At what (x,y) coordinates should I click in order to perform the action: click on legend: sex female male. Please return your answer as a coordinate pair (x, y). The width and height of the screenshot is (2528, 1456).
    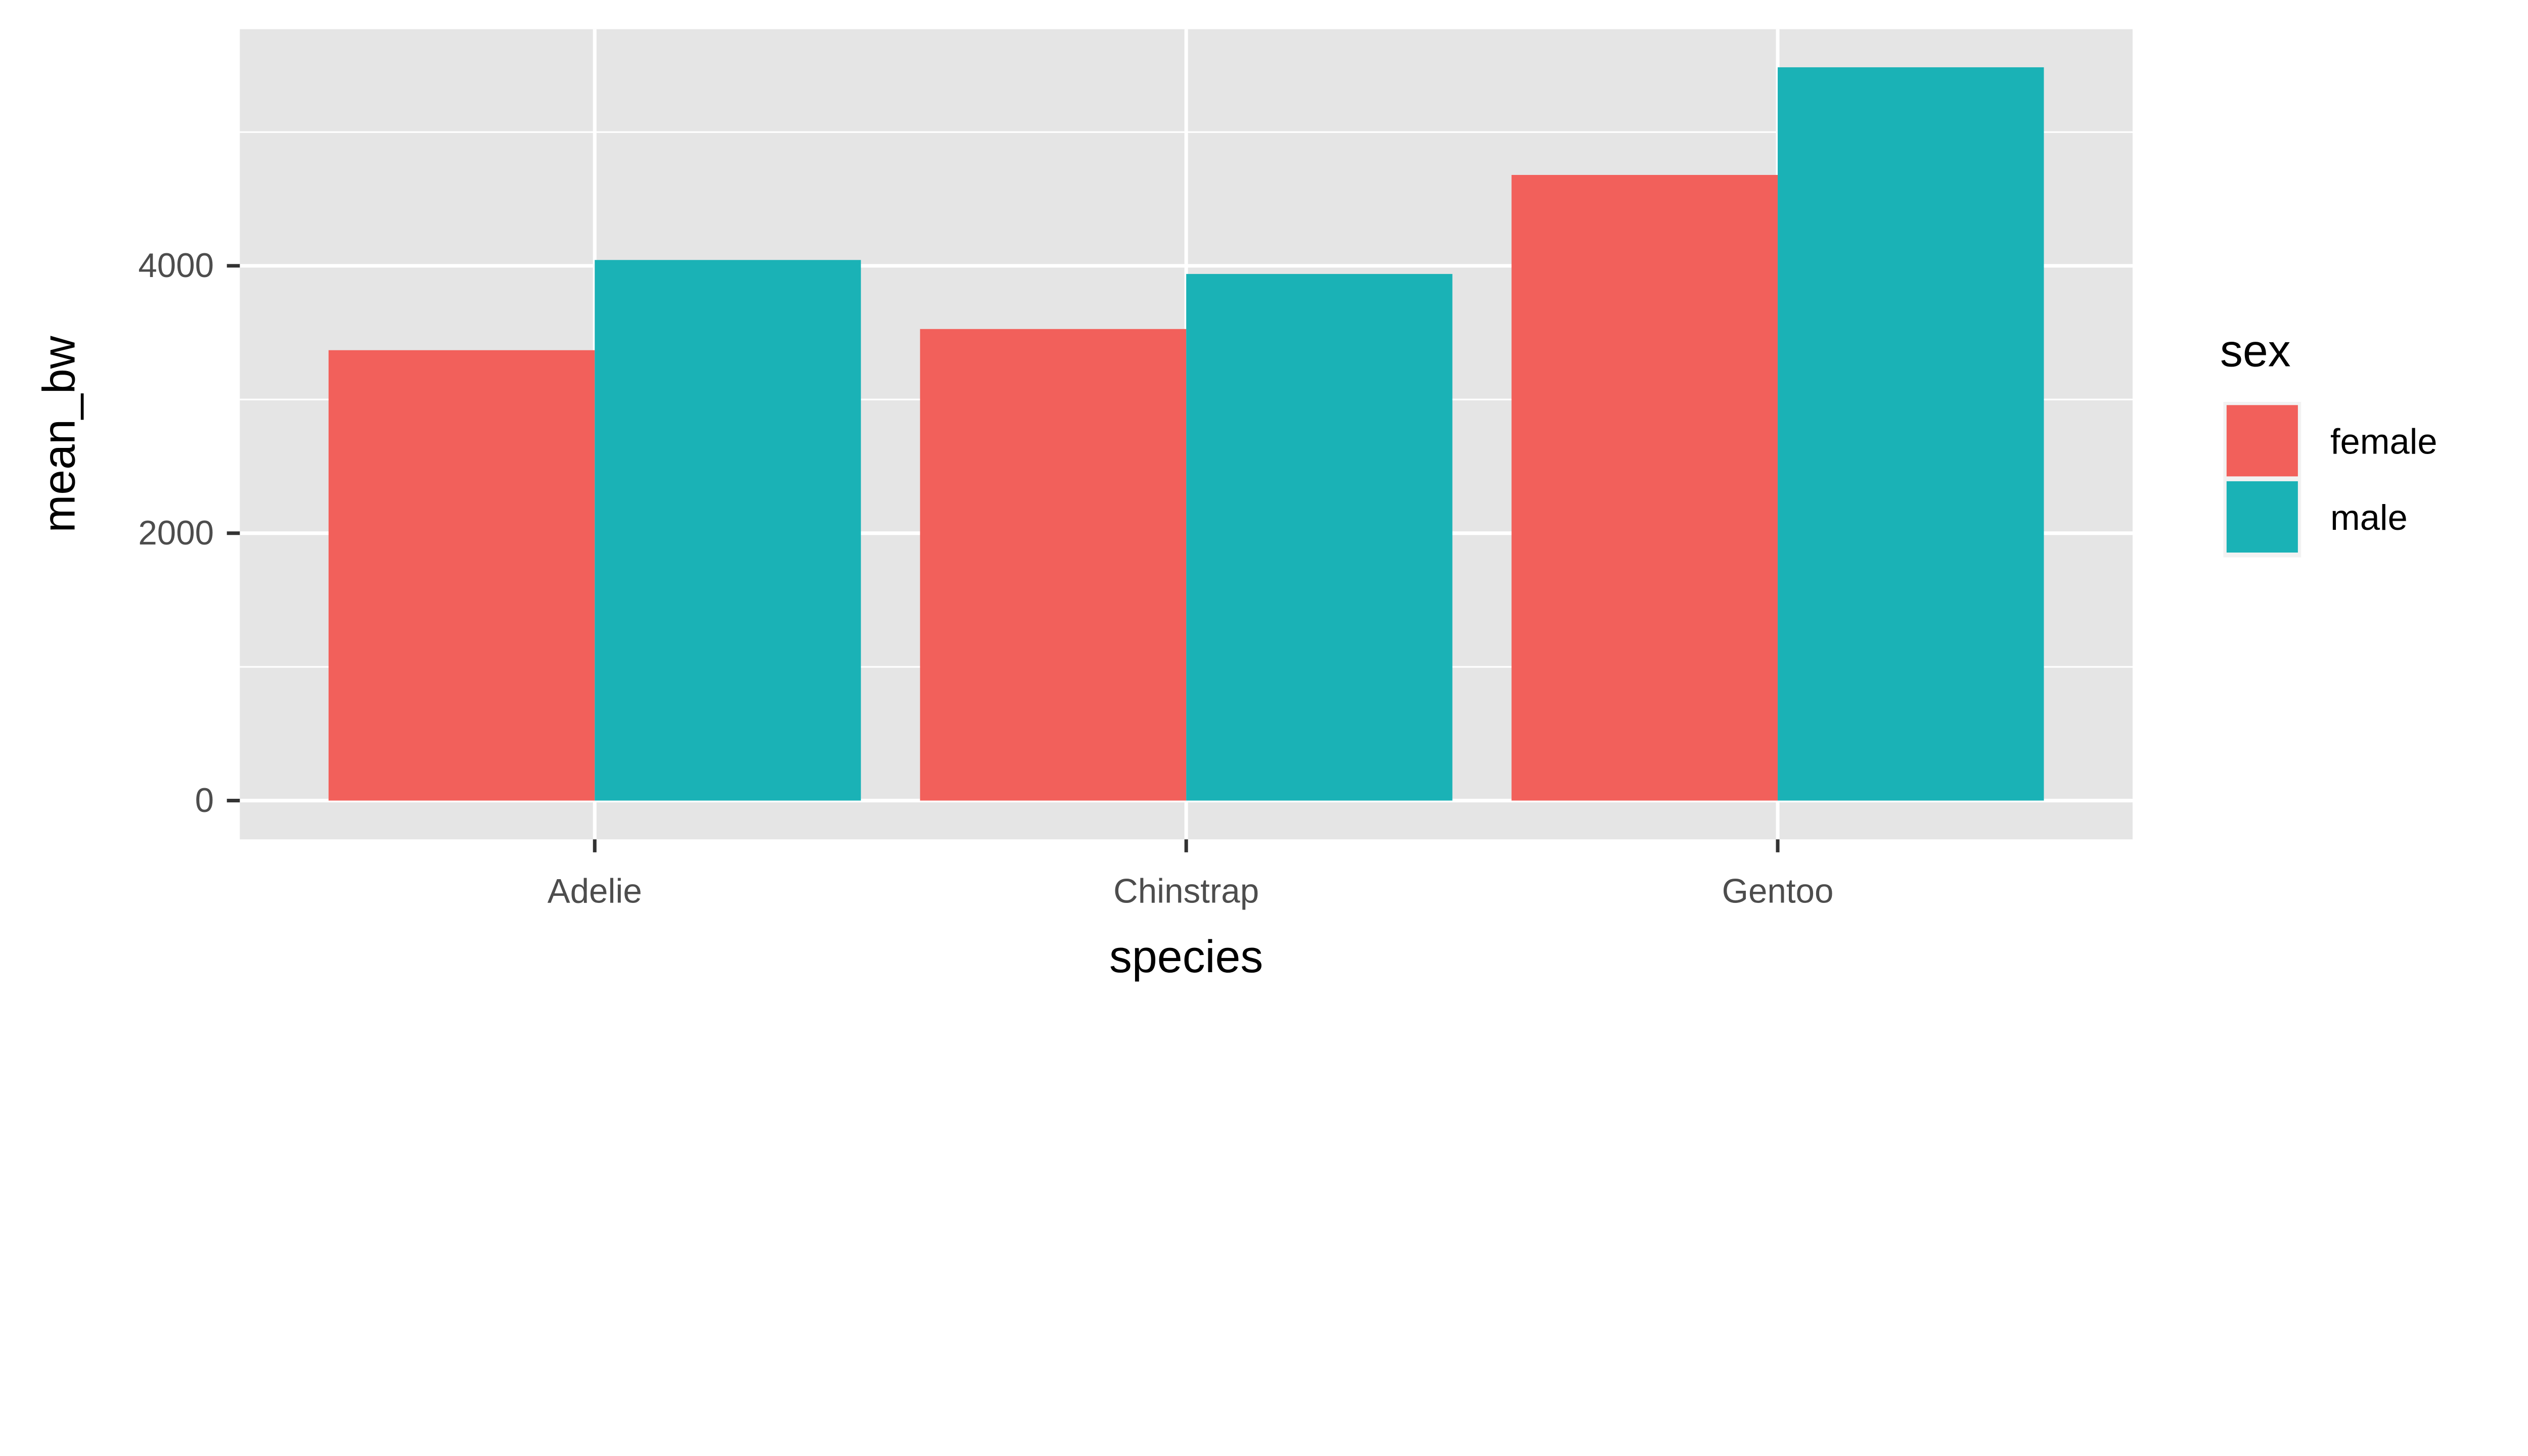
    Looking at the image, I should click on (2328, 442).